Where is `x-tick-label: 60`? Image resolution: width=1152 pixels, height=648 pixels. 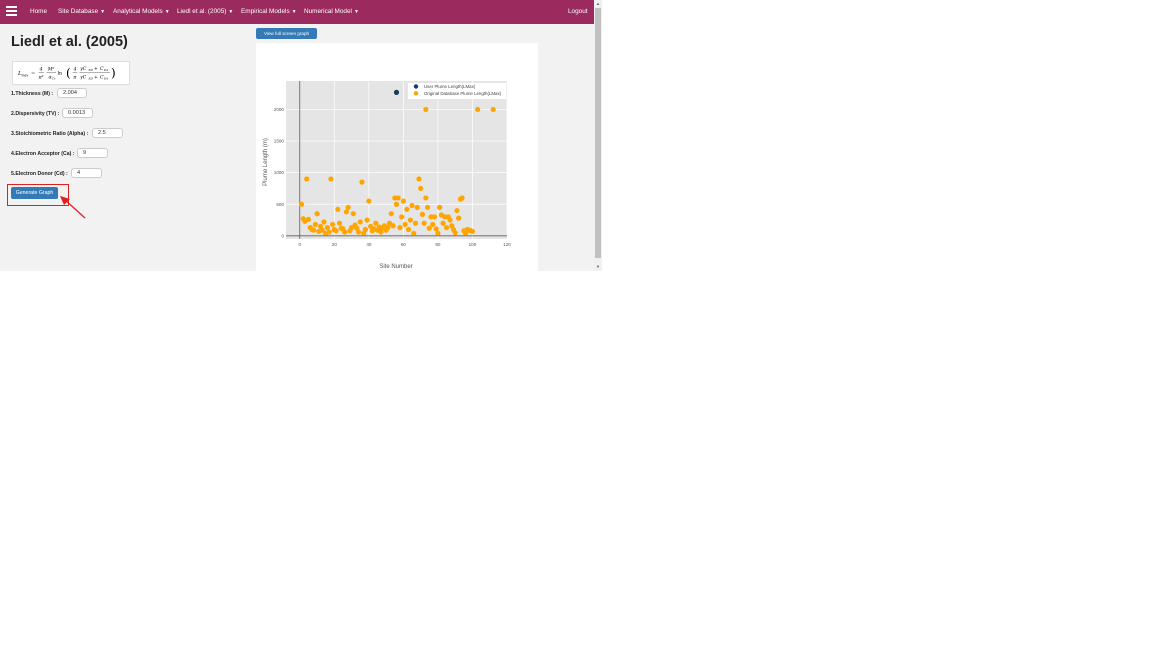 x-tick-label: 60 is located at coordinates (404, 244).